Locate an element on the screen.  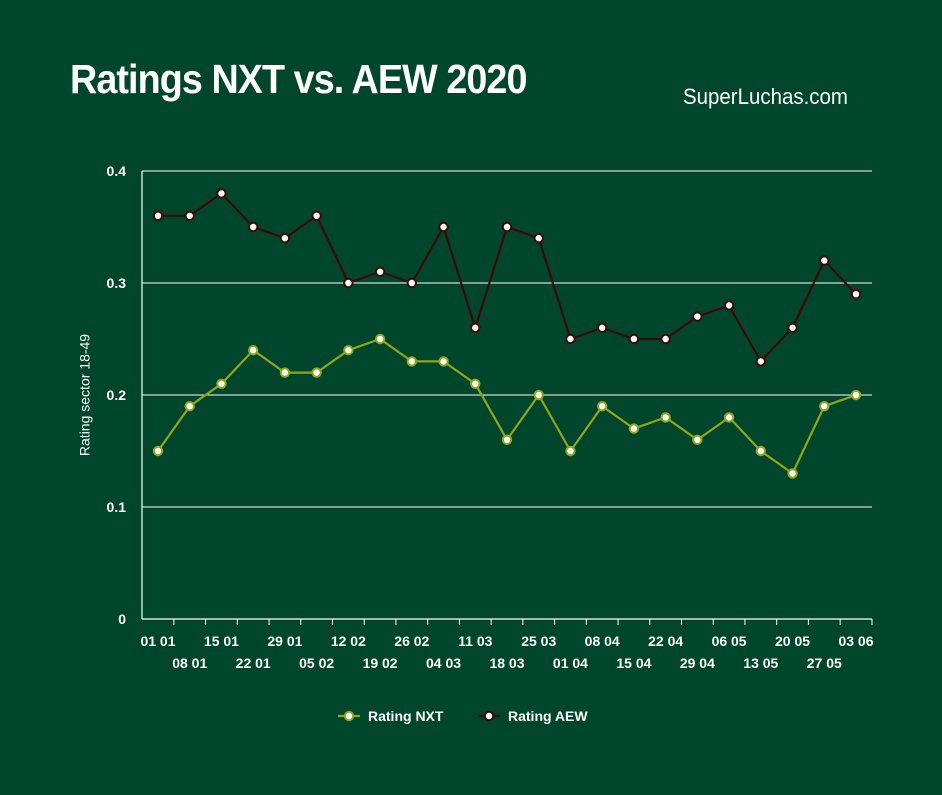
y-tick-label: 0.1 is located at coordinates (117, 507).